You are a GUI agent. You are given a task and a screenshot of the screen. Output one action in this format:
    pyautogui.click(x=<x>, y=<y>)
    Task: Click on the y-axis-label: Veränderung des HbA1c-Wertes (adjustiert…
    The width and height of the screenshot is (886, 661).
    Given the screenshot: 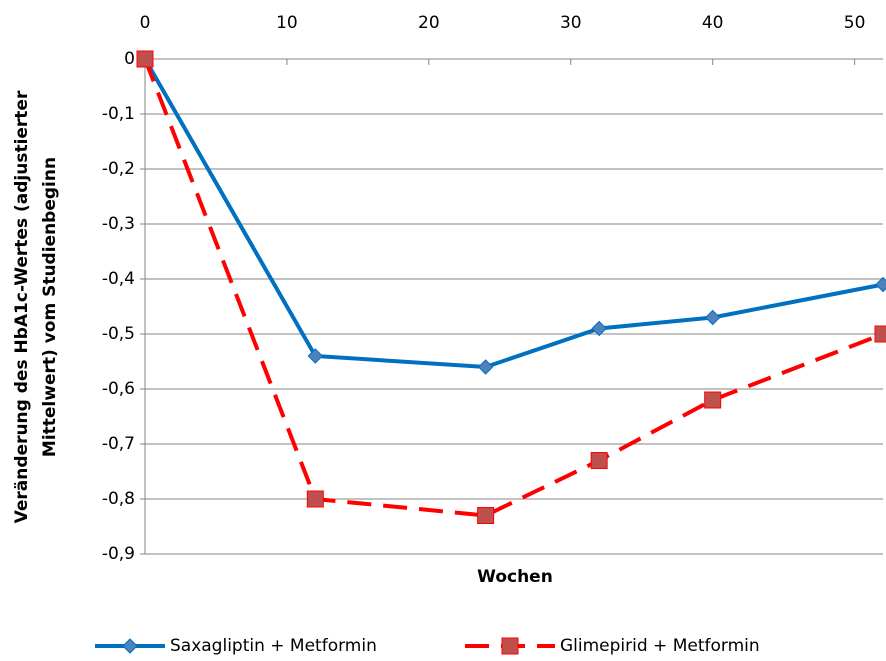 What is the action you would take?
    pyautogui.click(x=22, y=306)
    